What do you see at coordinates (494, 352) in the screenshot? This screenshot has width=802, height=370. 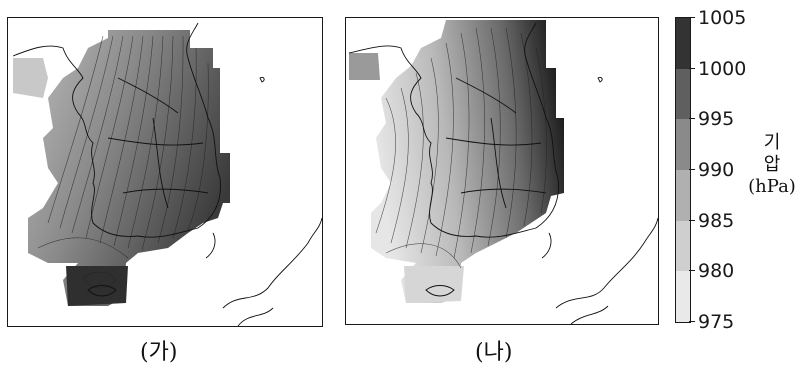 I see `caption-na: (나)` at bounding box center [494, 352].